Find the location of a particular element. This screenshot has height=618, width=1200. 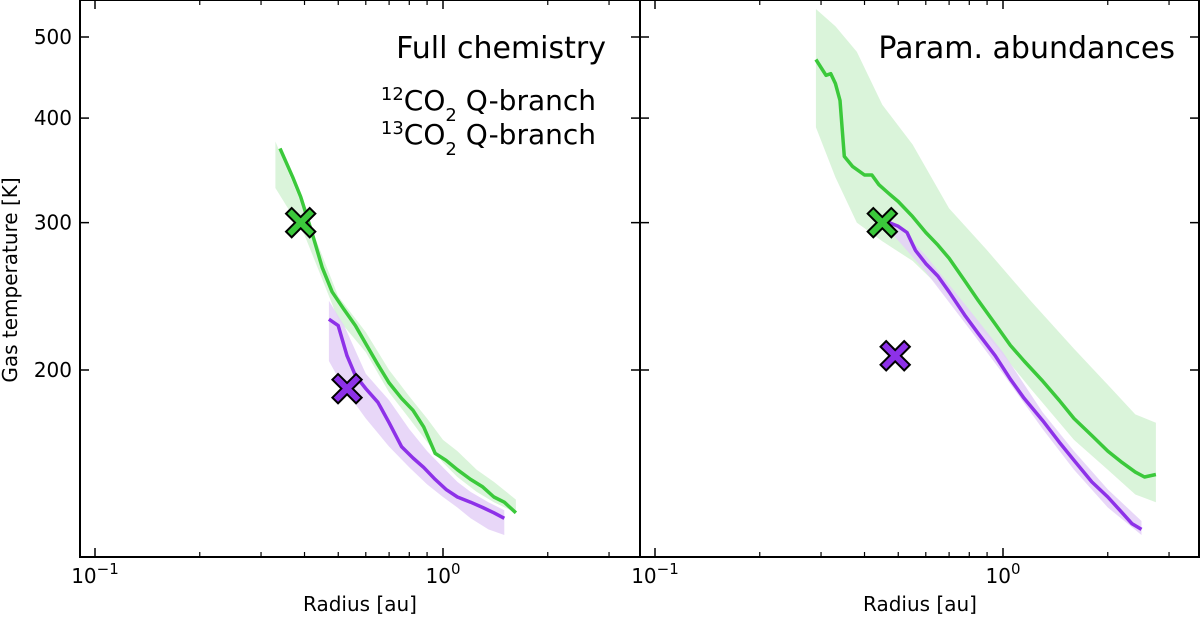

legend-isotope: 13 is located at coordinates (392, 128).